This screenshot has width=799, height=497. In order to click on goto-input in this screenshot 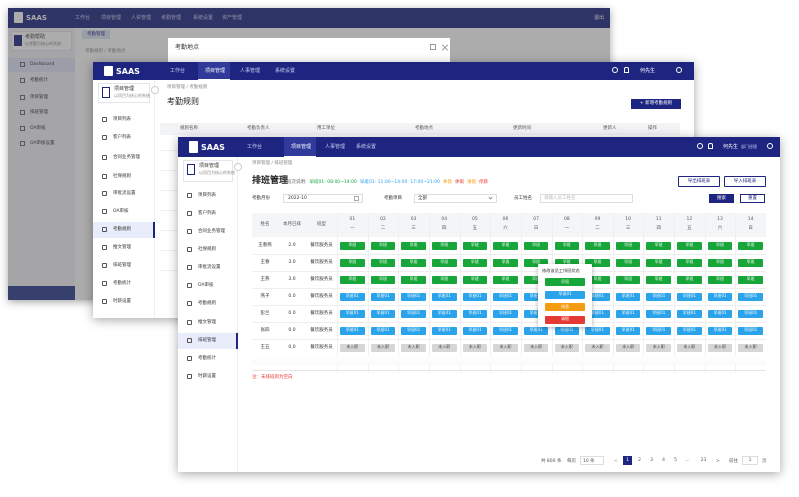, I will do `click(750, 460)`.